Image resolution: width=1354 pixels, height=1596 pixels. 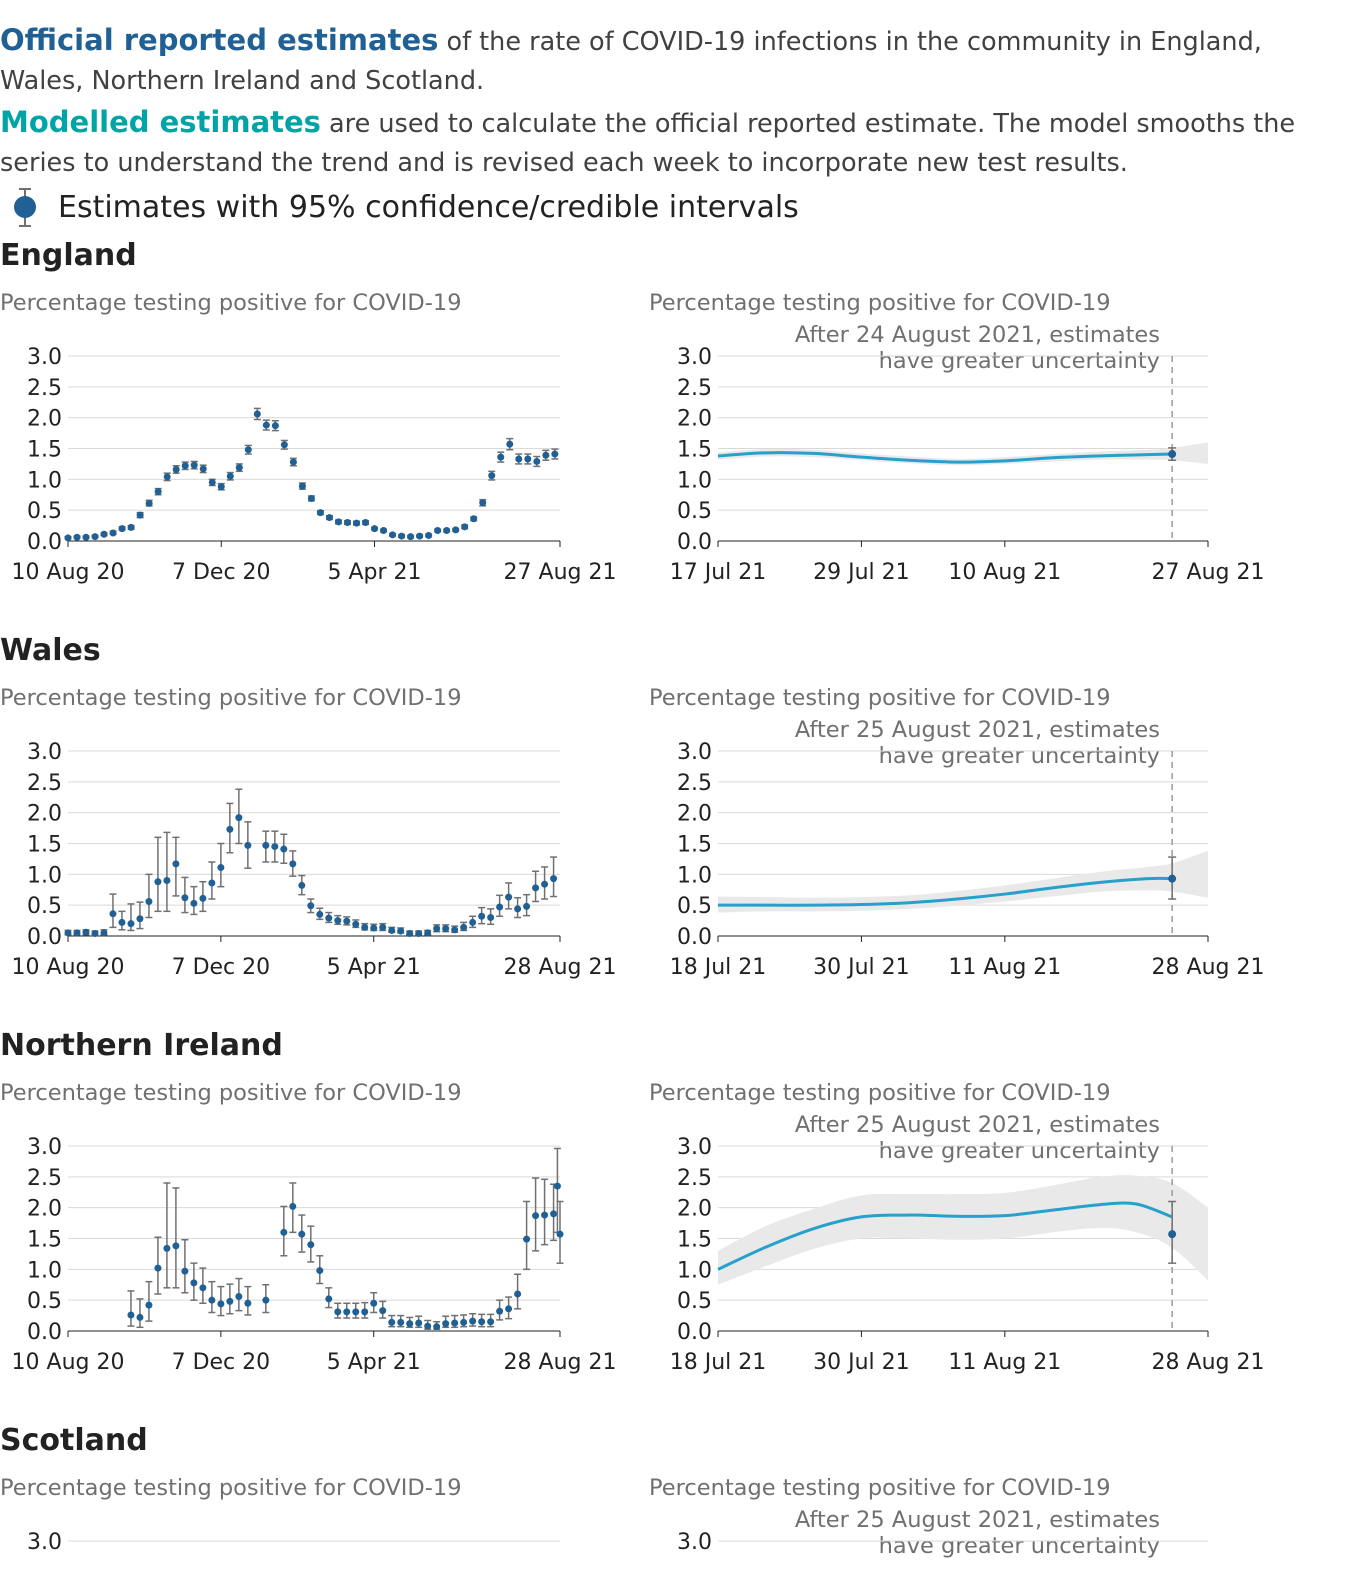 What do you see at coordinates (1019, 361) in the screenshot?
I see `uncertainty-note-line2: have greater uncertainty` at bounding box center [1019, 361].